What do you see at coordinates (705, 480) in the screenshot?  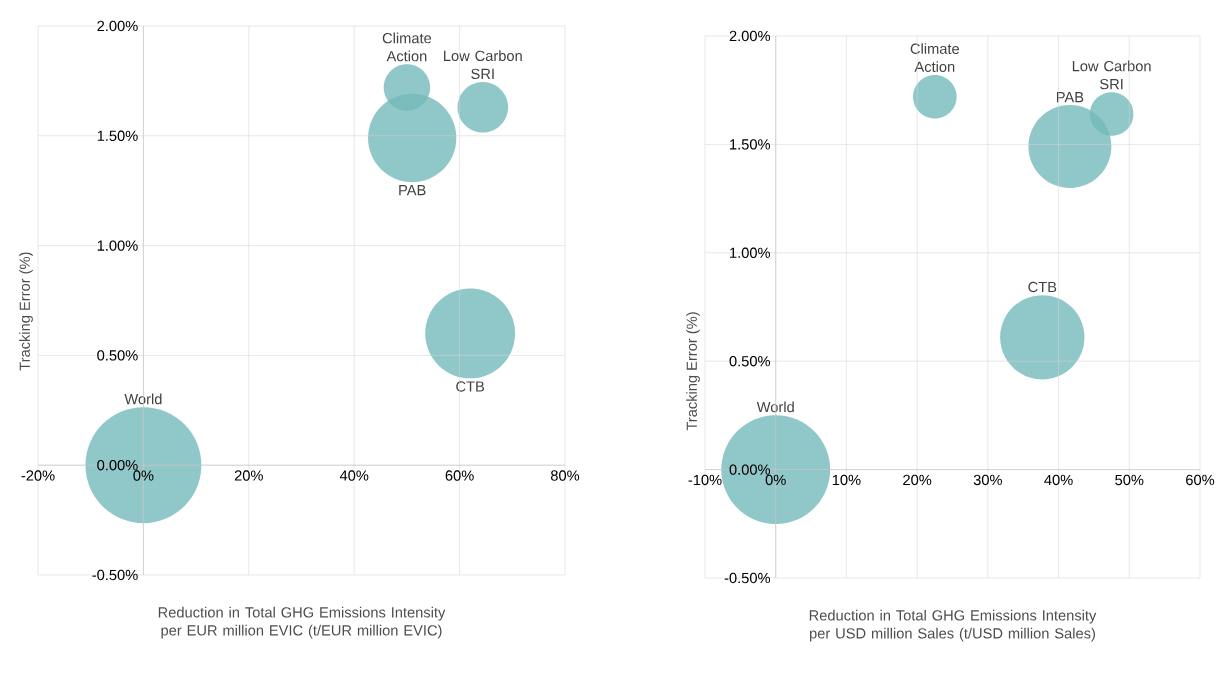 I see `x-tick-label: -10%` at bounding box center [705, 480].